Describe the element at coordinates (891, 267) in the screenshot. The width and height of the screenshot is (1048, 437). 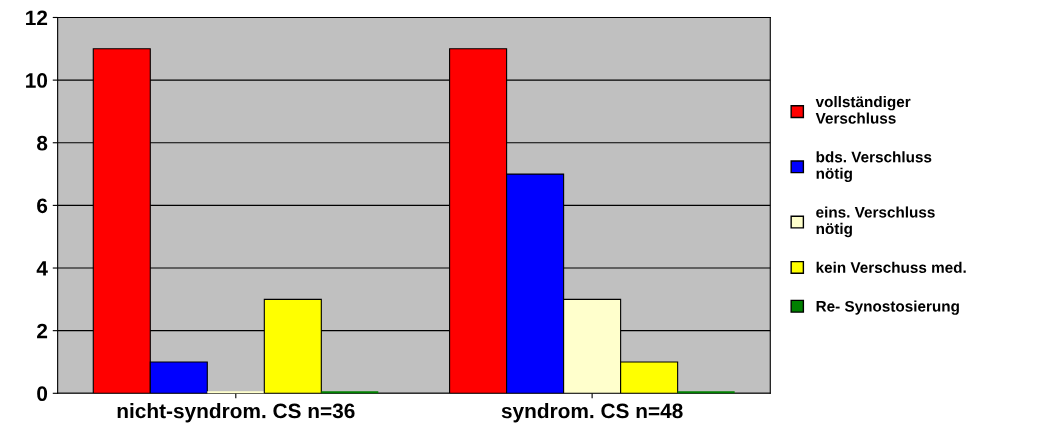
I see `legend-label: kein Verschuss med.` at that location.